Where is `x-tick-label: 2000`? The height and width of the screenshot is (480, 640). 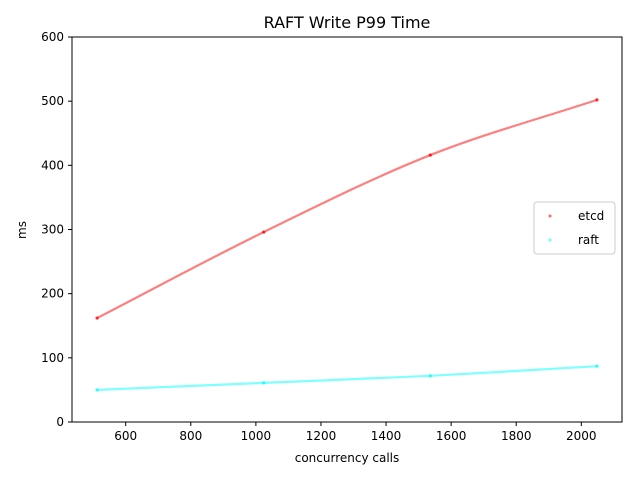 x-tick-label: 2000 is located at coordinates (581, 436).